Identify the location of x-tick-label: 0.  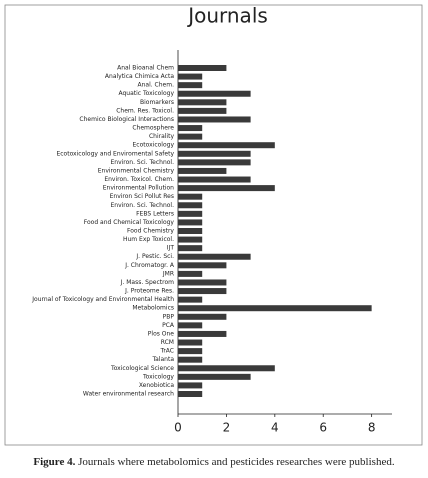
(178, 428).